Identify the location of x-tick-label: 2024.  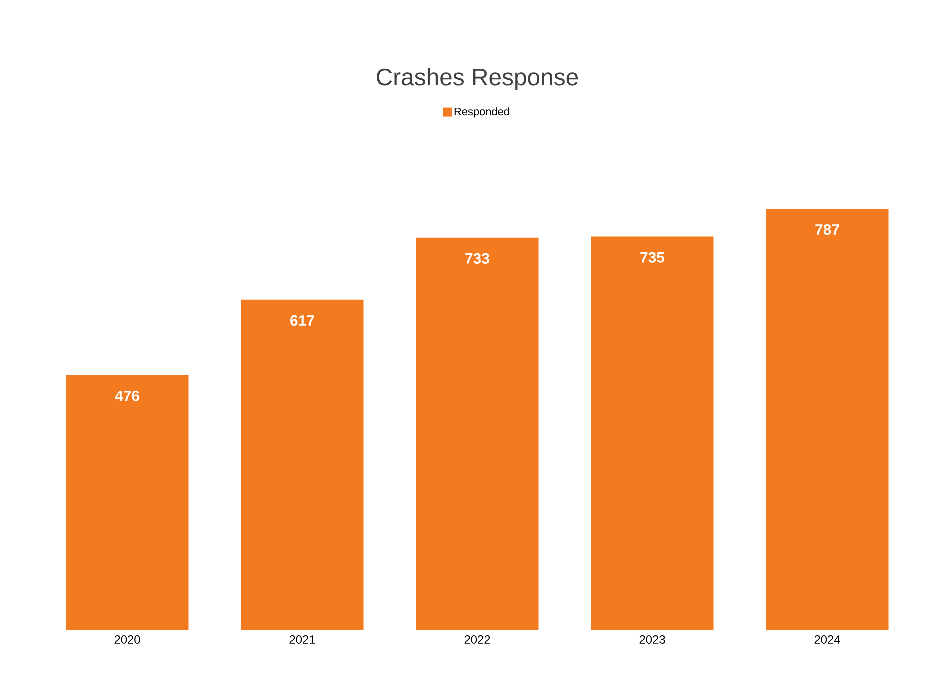
(827, 640).